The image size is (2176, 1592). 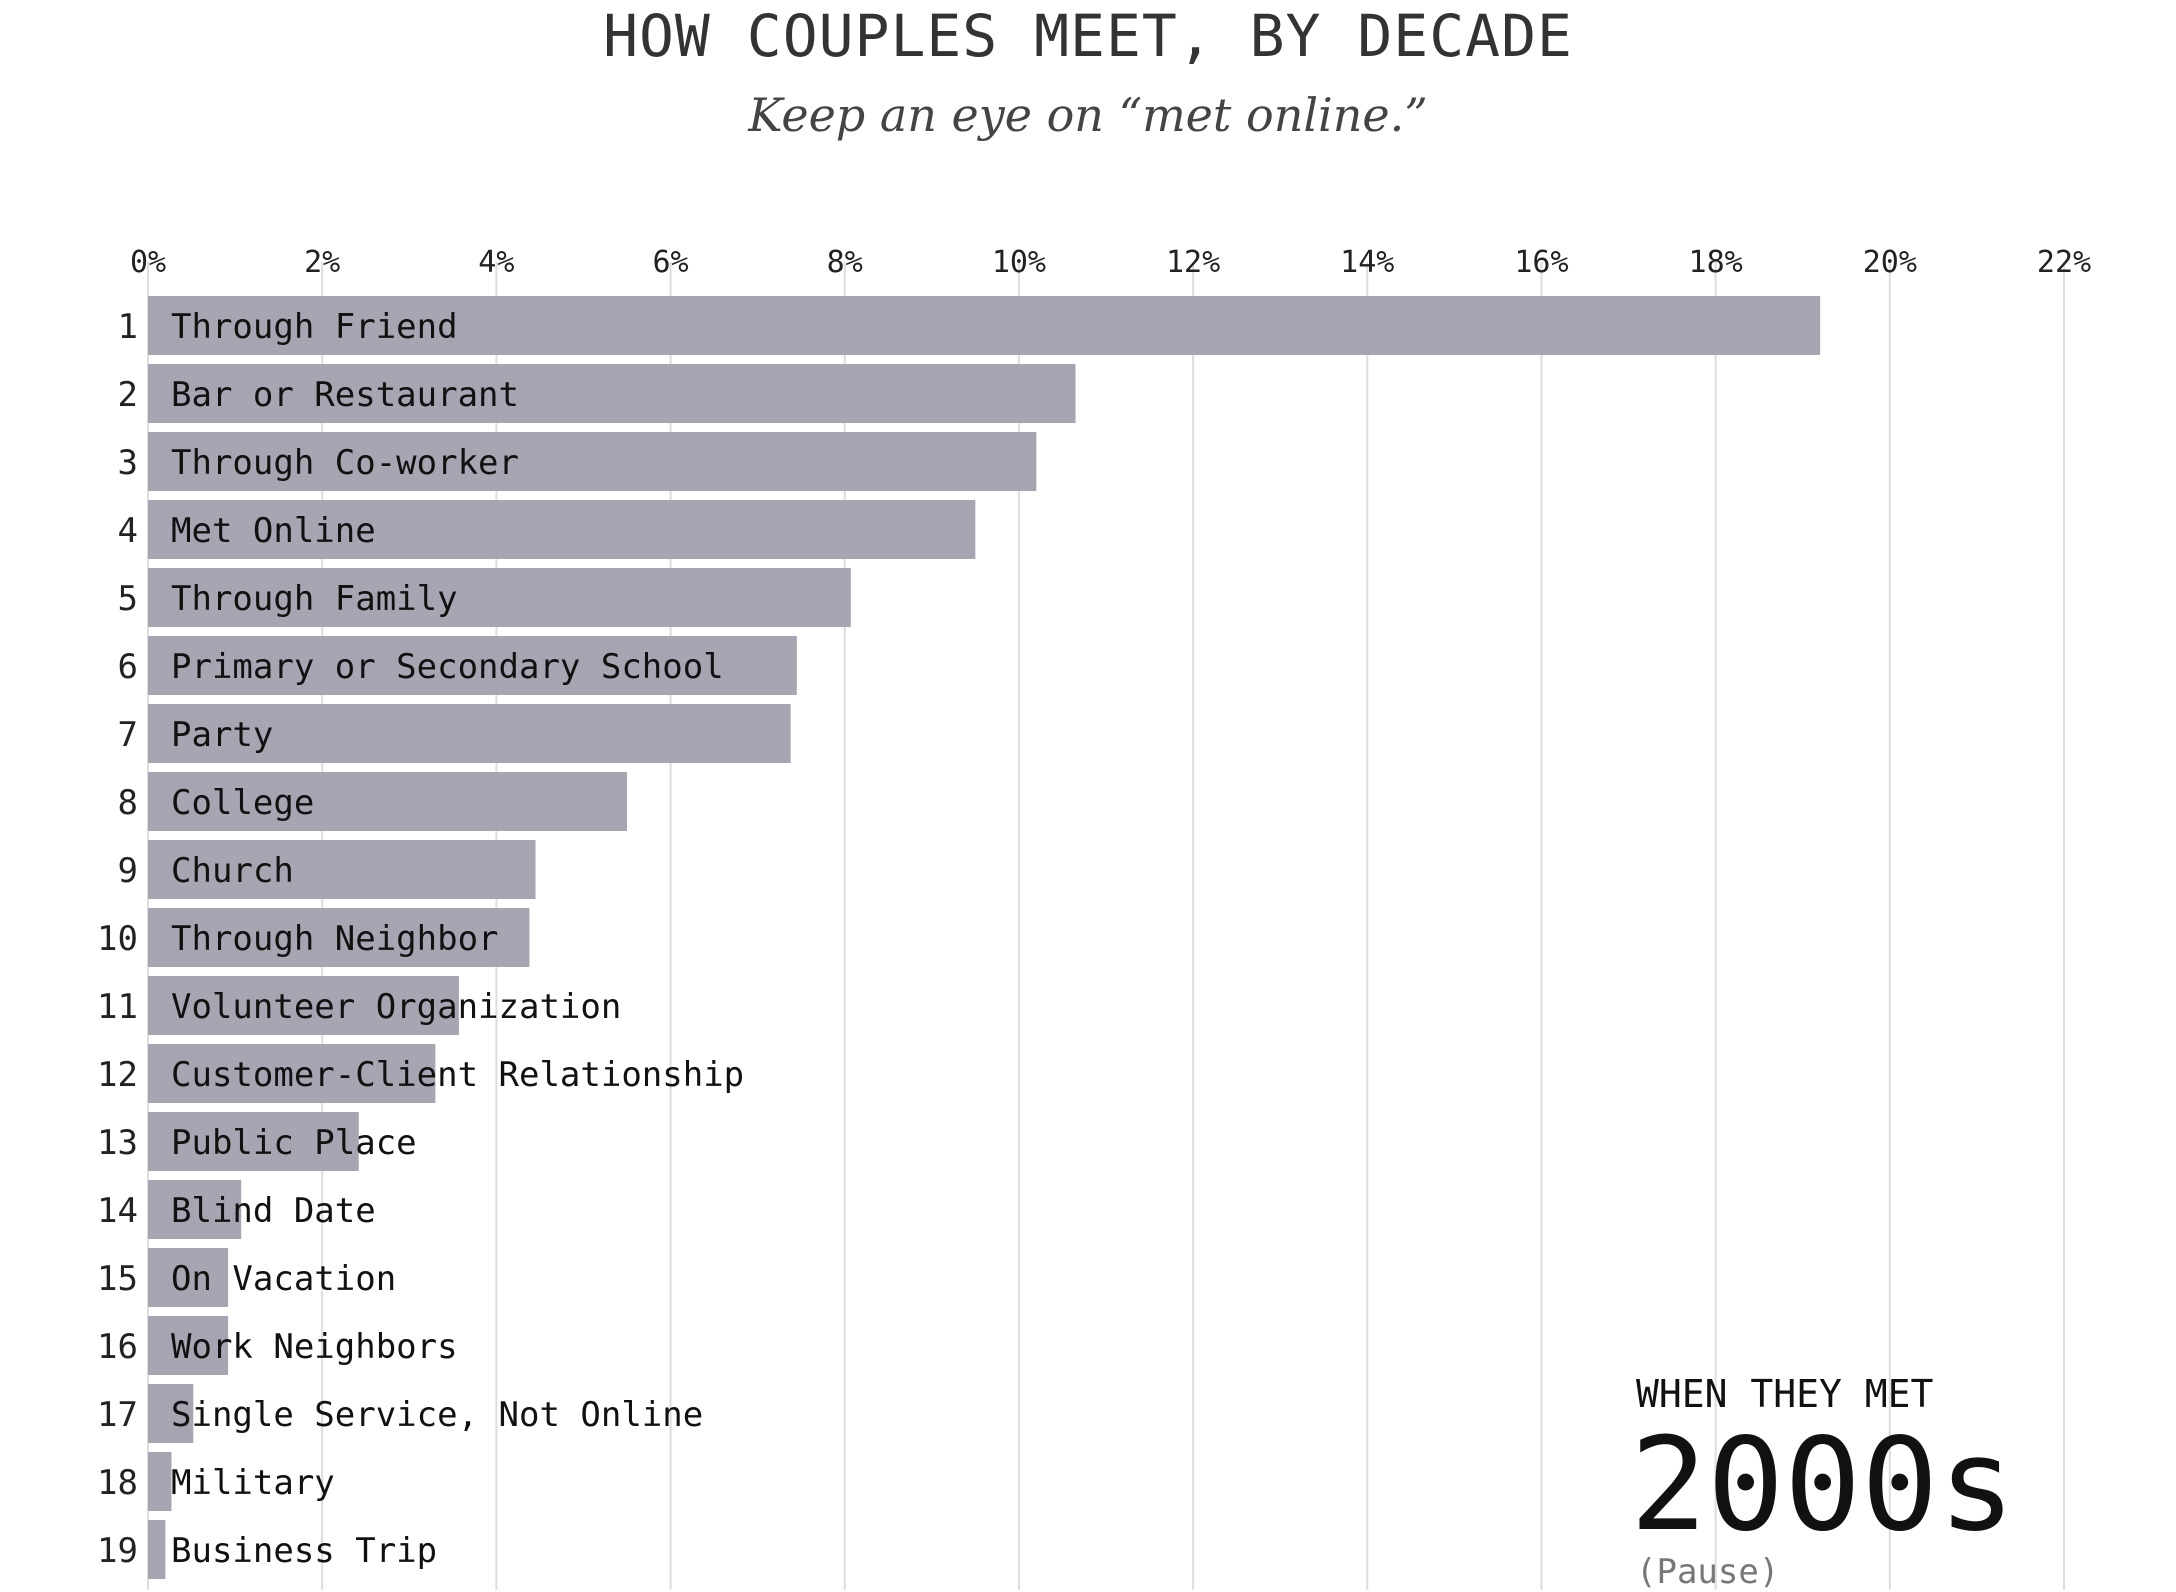 I want to click on chart-subtitle: Keep an eye on “met online.”, so click(x=1088, y=115).